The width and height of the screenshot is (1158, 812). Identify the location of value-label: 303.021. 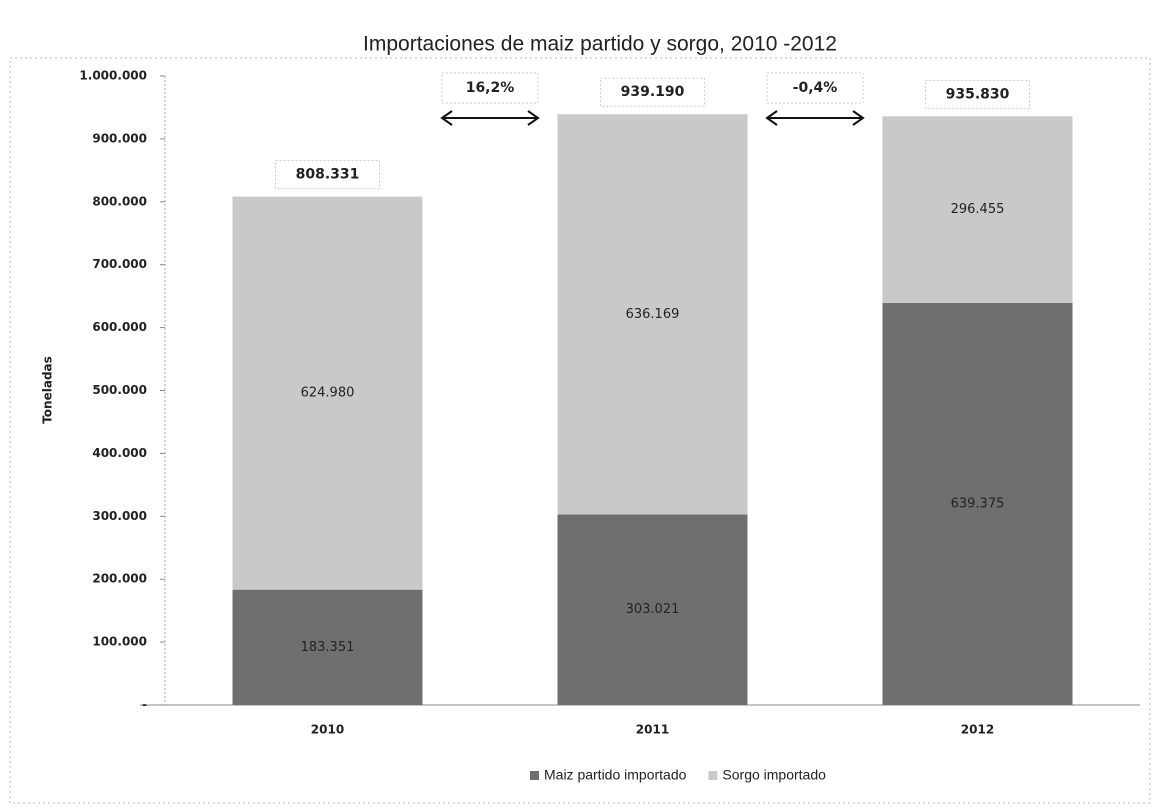
(653, 609).